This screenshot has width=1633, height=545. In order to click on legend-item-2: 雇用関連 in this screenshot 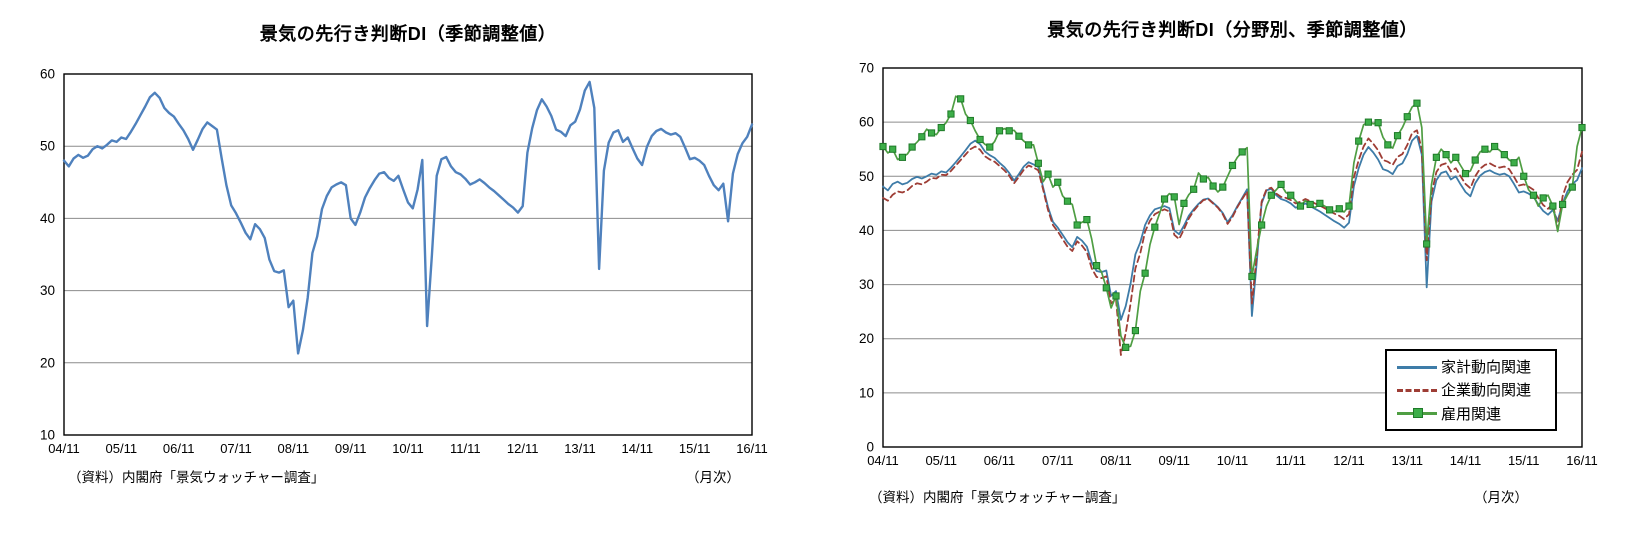, I will do `click(1473, 413)`.